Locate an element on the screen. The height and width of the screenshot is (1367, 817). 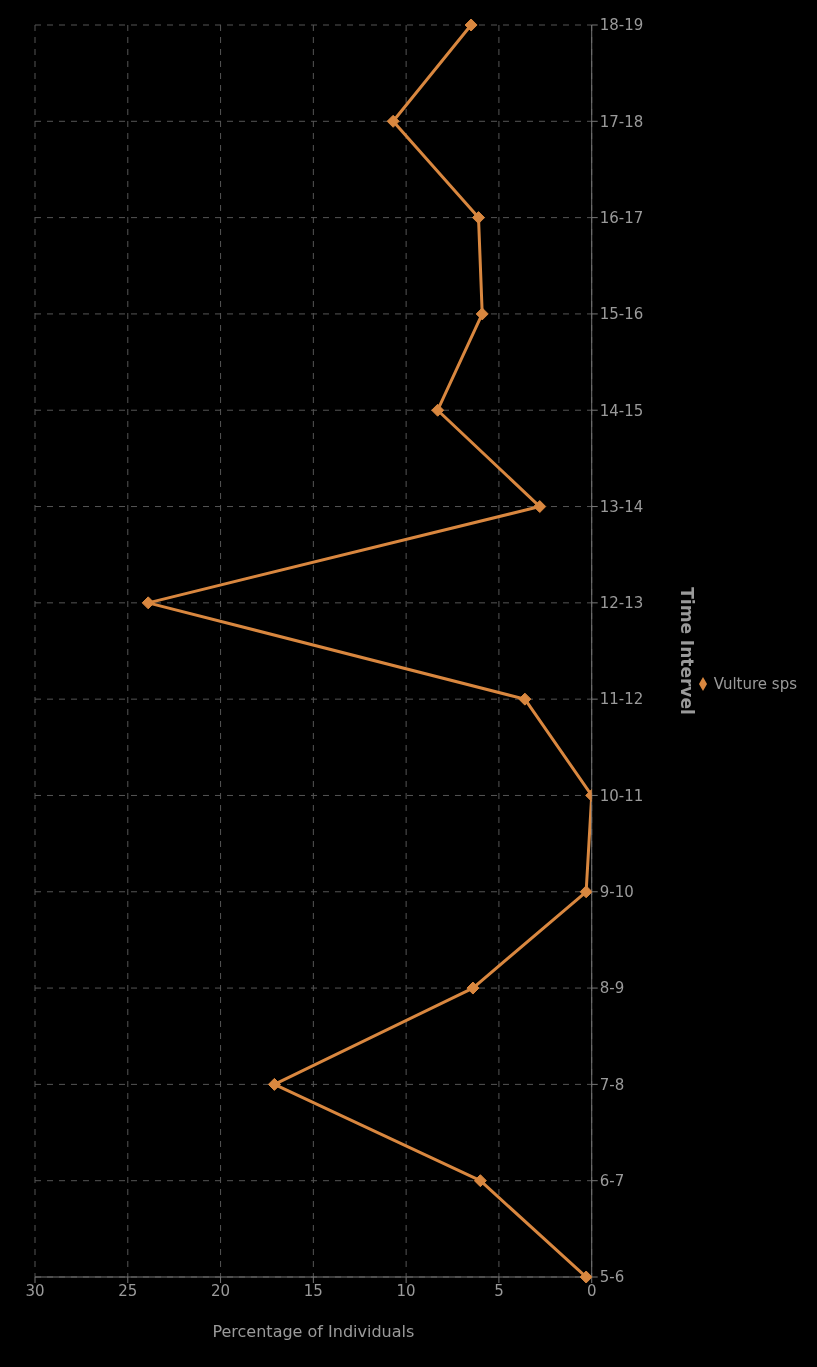
y-tick-label: 5-6 is located at coordinates (612, 1277).